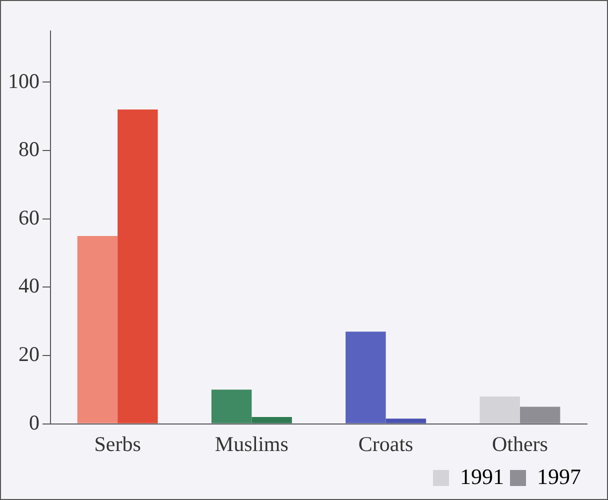 This screenshot has height=500, width=608. What do you see at coordinates (29, 217) in the screenshot?
I see `y-tick-label: 60` at bounding box center [29, 217].